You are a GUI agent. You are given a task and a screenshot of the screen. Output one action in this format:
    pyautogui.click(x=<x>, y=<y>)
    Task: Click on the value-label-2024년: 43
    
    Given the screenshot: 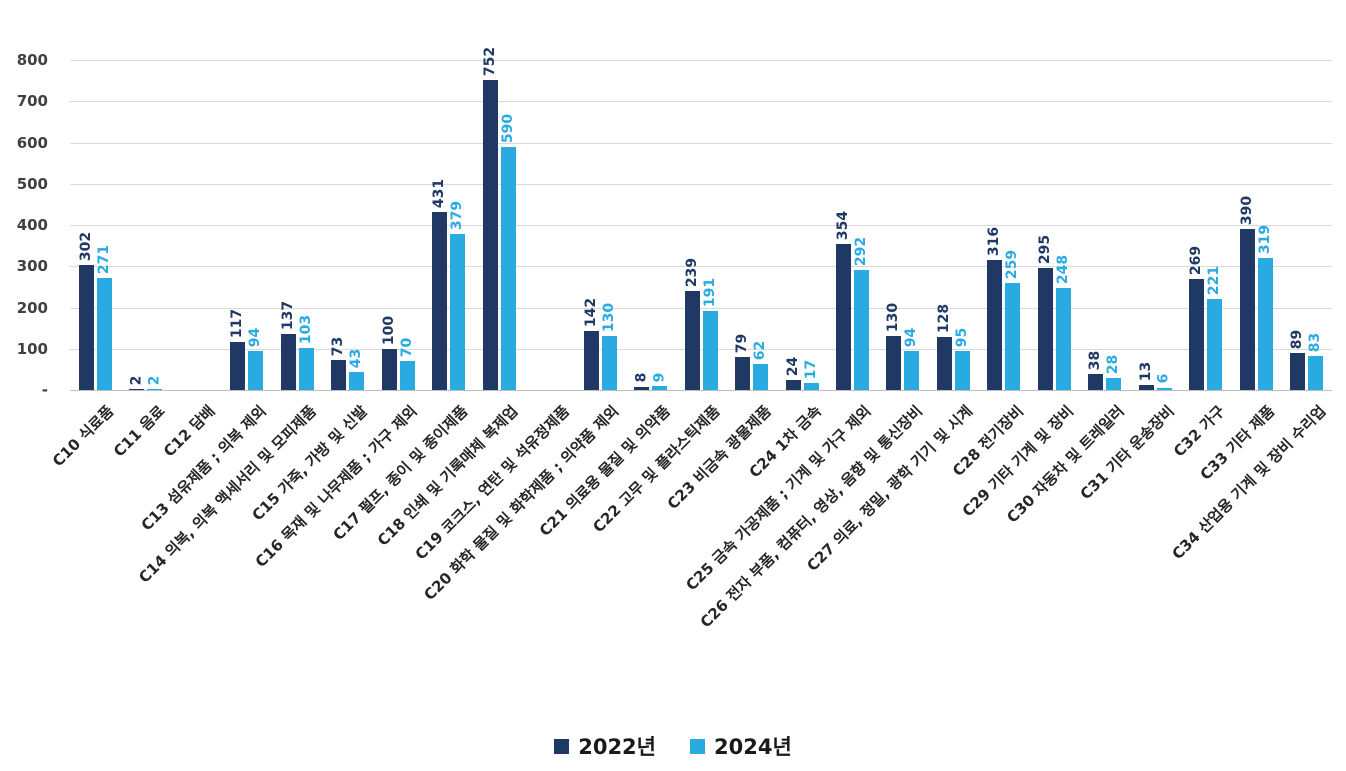 What is the action you would take?
    pyautogui.click(x=356, y=359)
    